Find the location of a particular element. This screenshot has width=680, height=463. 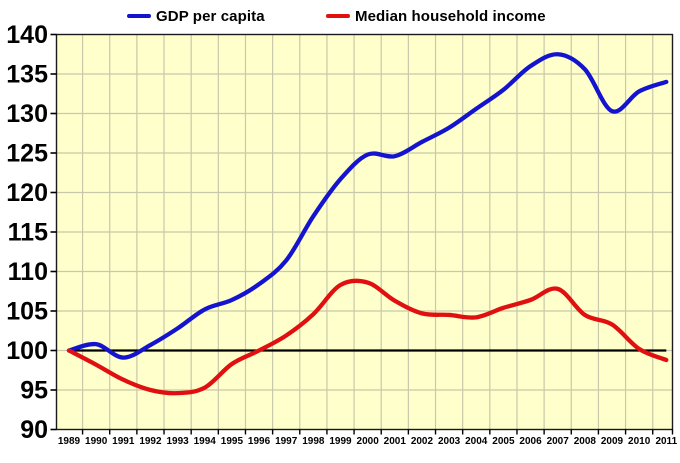

median-income-legend-swatch-icon is located at coordinates (338, 16).